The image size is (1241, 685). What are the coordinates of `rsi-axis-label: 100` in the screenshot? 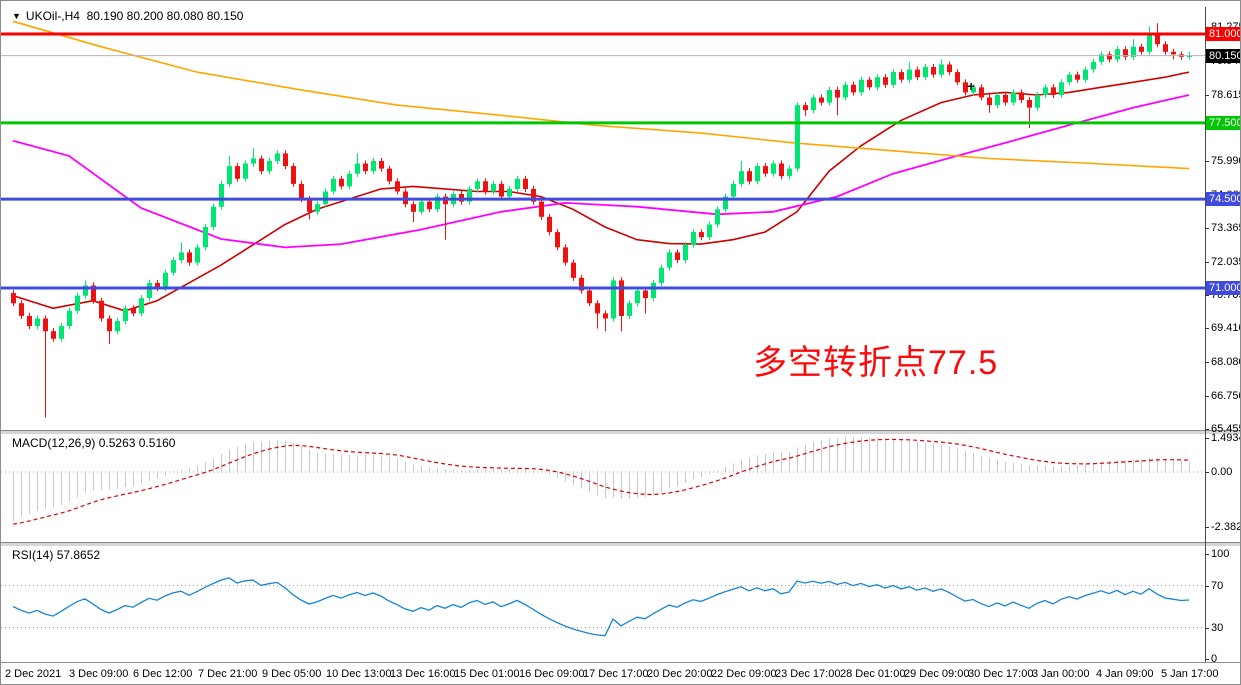 It's located at (1220, 554).